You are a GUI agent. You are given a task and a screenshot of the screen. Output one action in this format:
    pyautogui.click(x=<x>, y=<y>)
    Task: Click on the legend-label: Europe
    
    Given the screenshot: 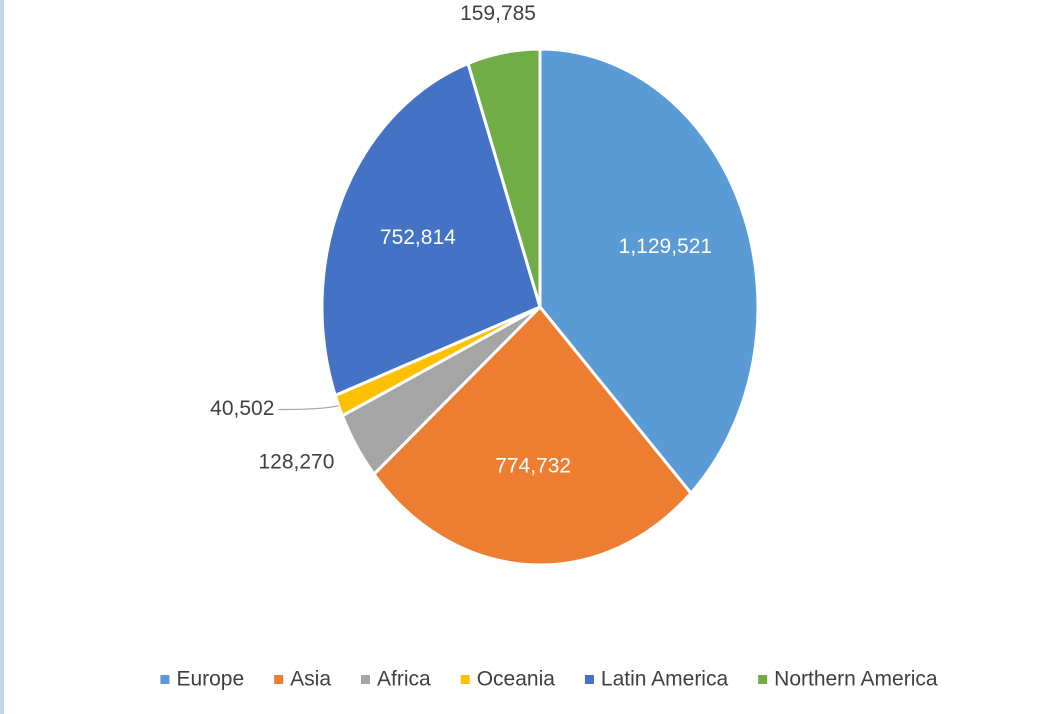 What is the action you would take?
    pyautogui.click(x=210, y=679)
    